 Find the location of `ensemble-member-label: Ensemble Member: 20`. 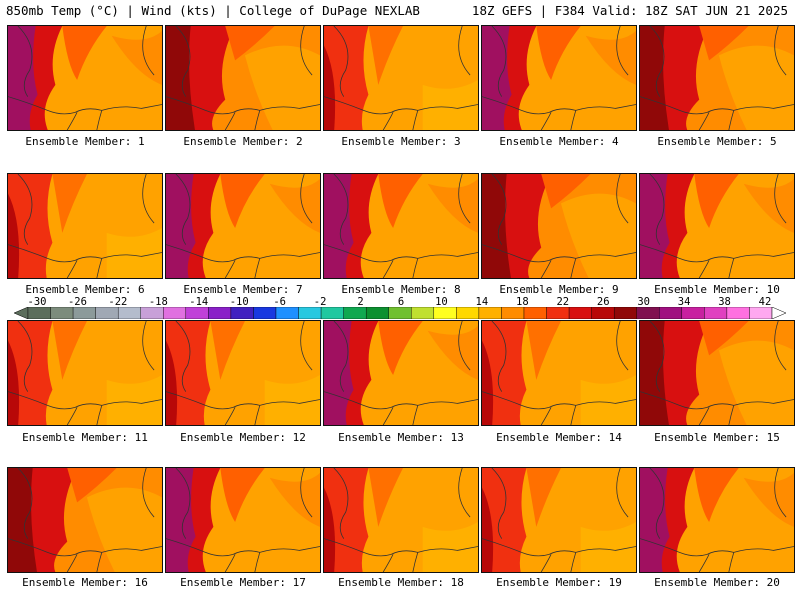

ensemble-member-label: Ensemble Member: 20 is located at coordinates (717, 582).